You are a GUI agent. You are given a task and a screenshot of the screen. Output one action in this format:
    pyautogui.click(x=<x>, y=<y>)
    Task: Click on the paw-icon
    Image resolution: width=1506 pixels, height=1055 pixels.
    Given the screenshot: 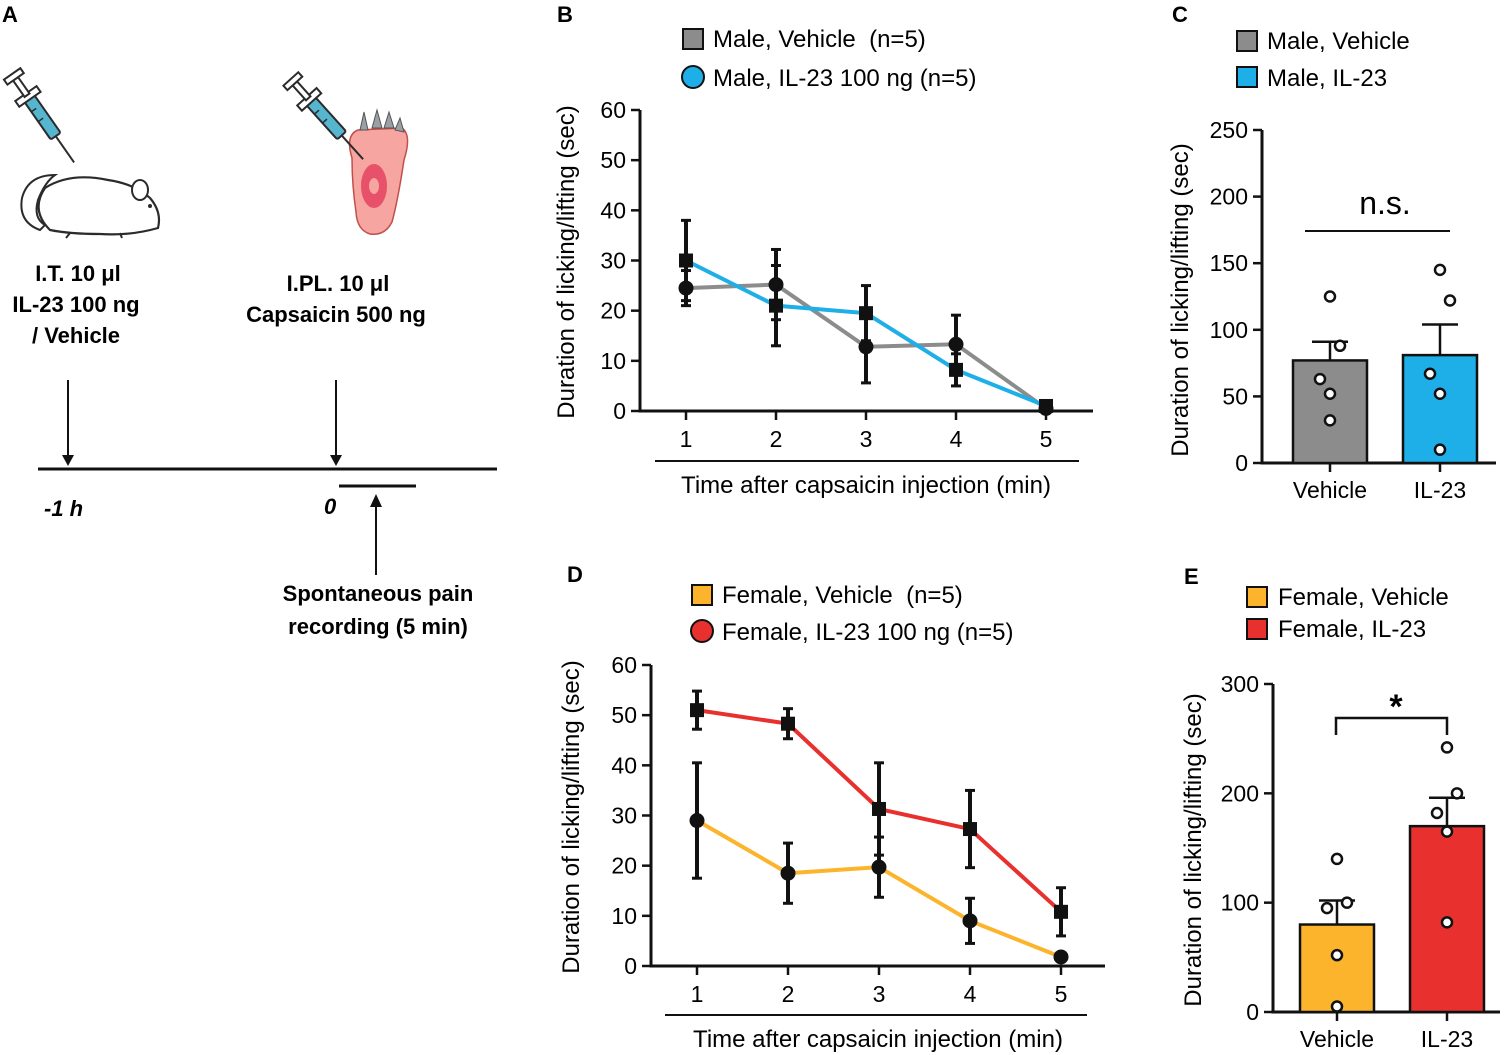 What is the action you would take?
    pyautogui.click(x=378, y=171)
    